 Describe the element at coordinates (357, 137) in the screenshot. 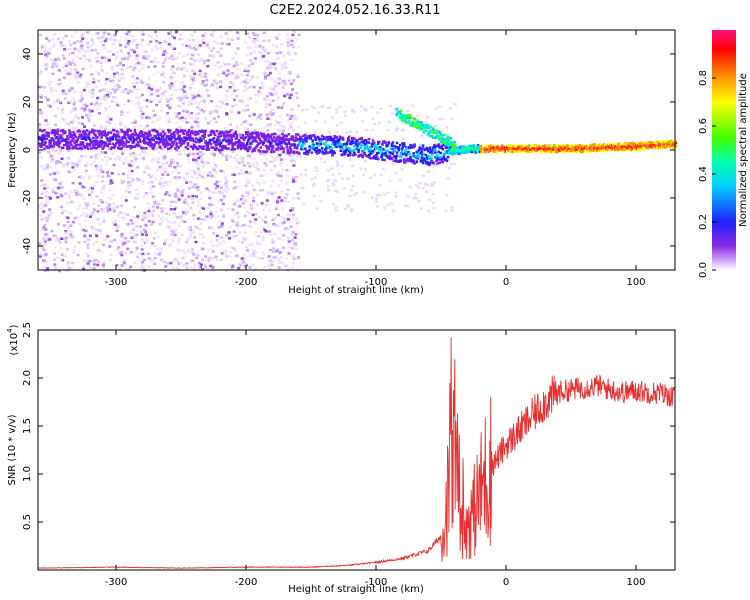

I see `heatmap-ridge` at that location.